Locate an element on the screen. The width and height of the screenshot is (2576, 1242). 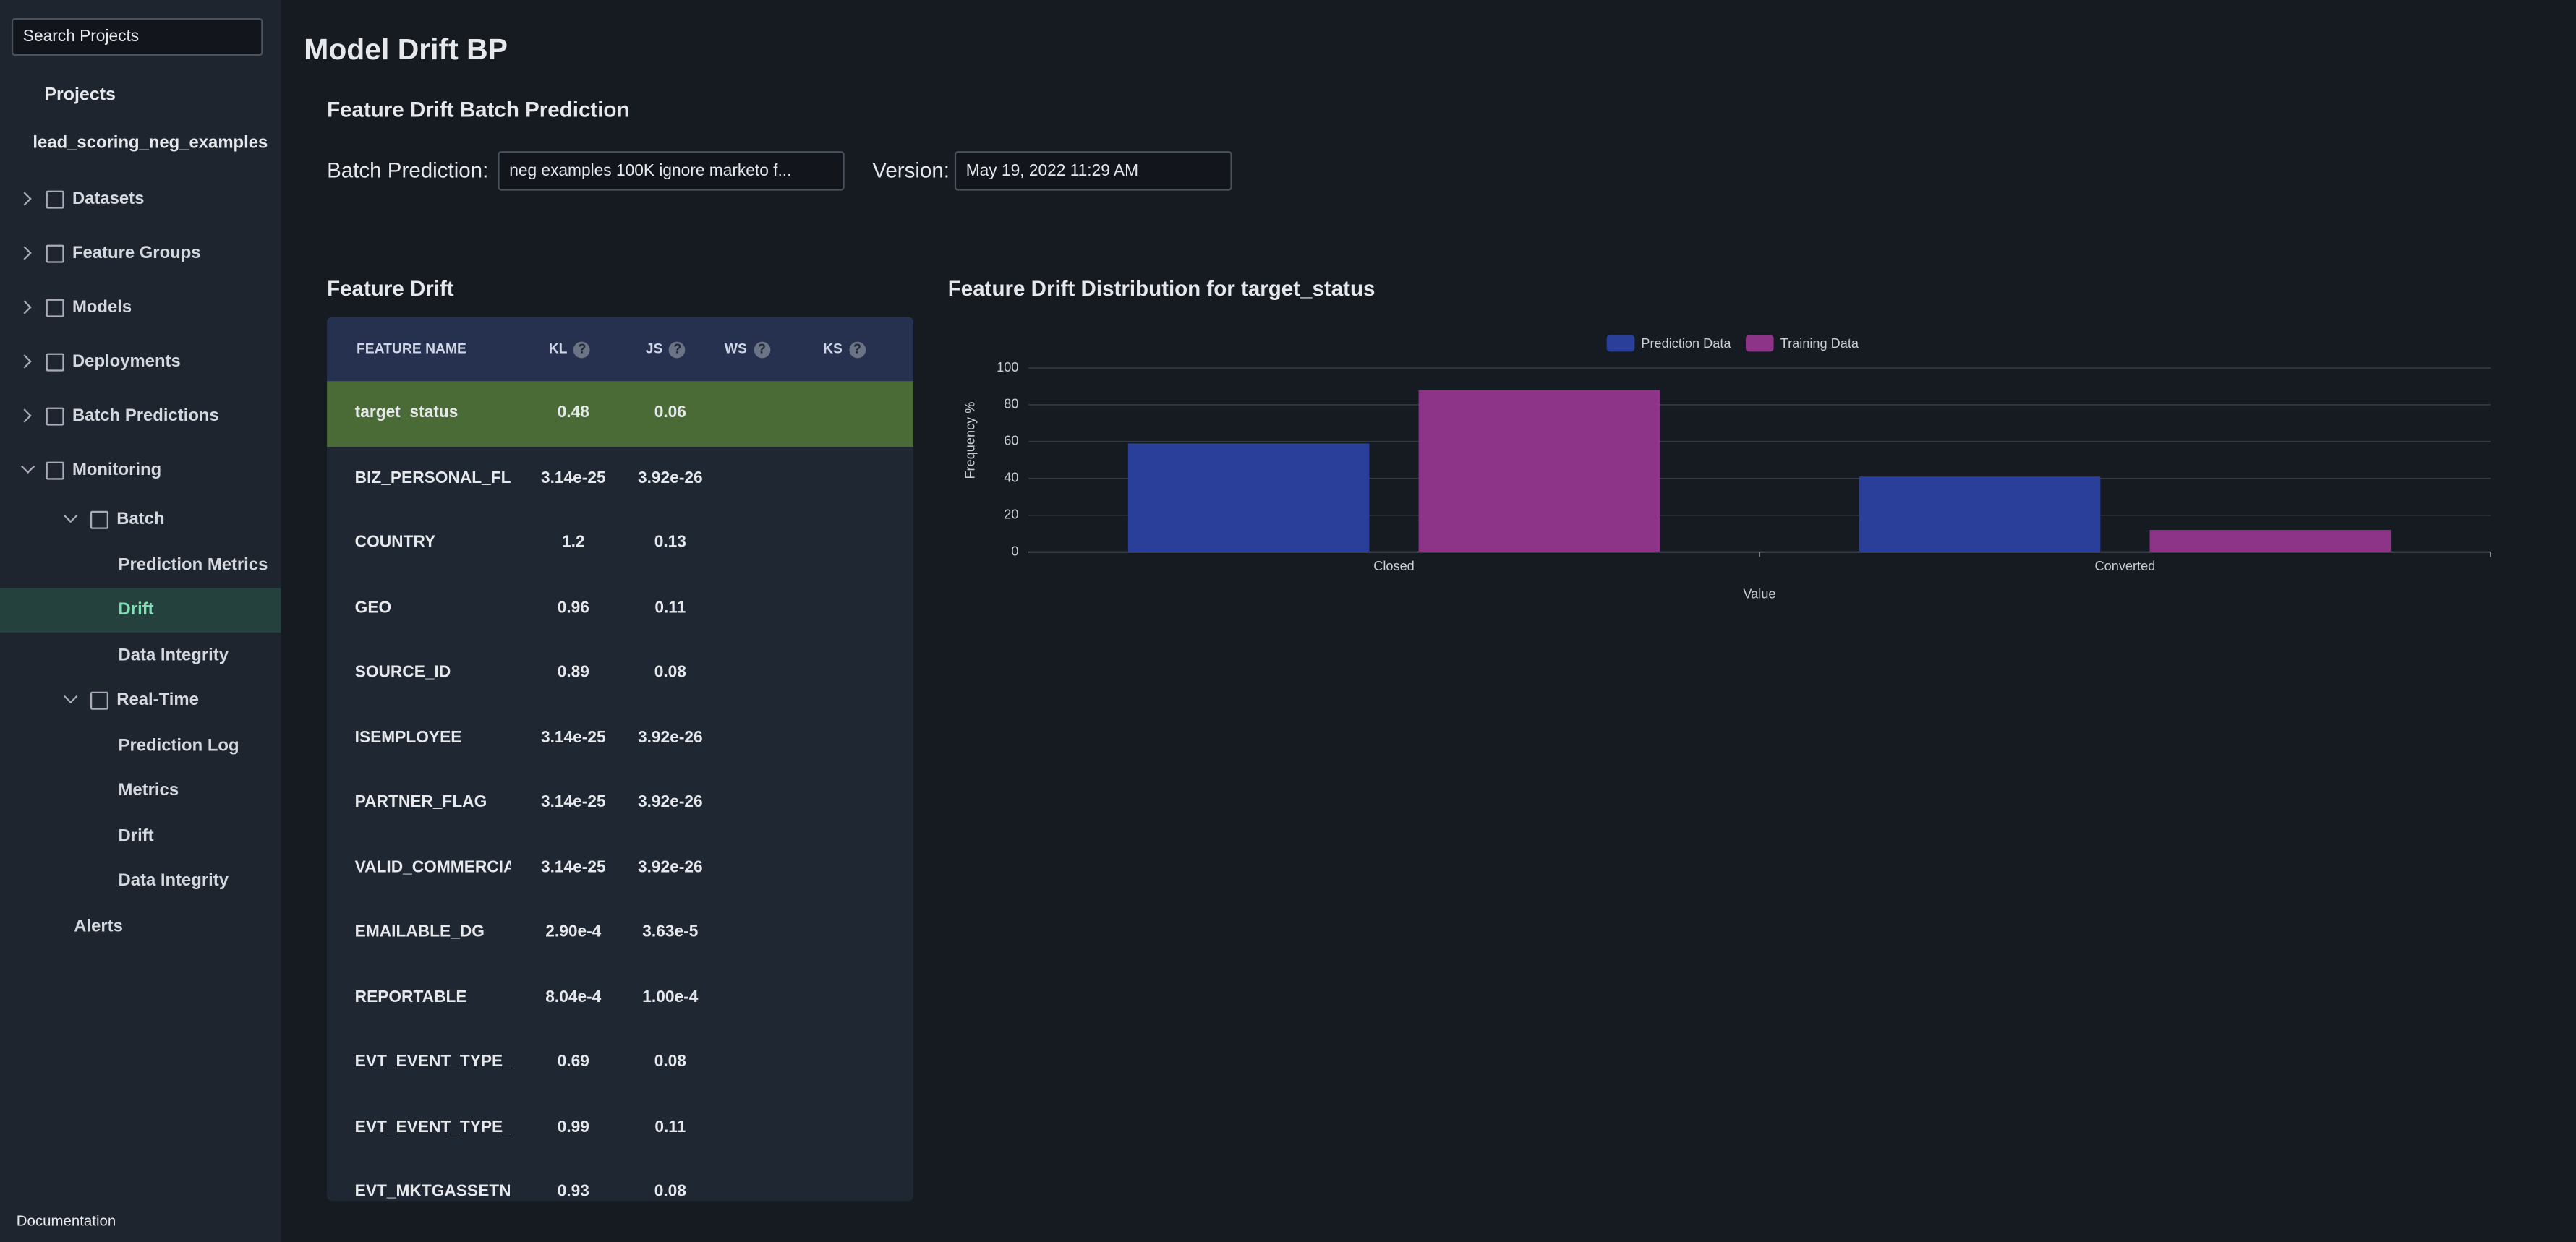
metric-value: 0.06 is located at coordinates (670, 413).